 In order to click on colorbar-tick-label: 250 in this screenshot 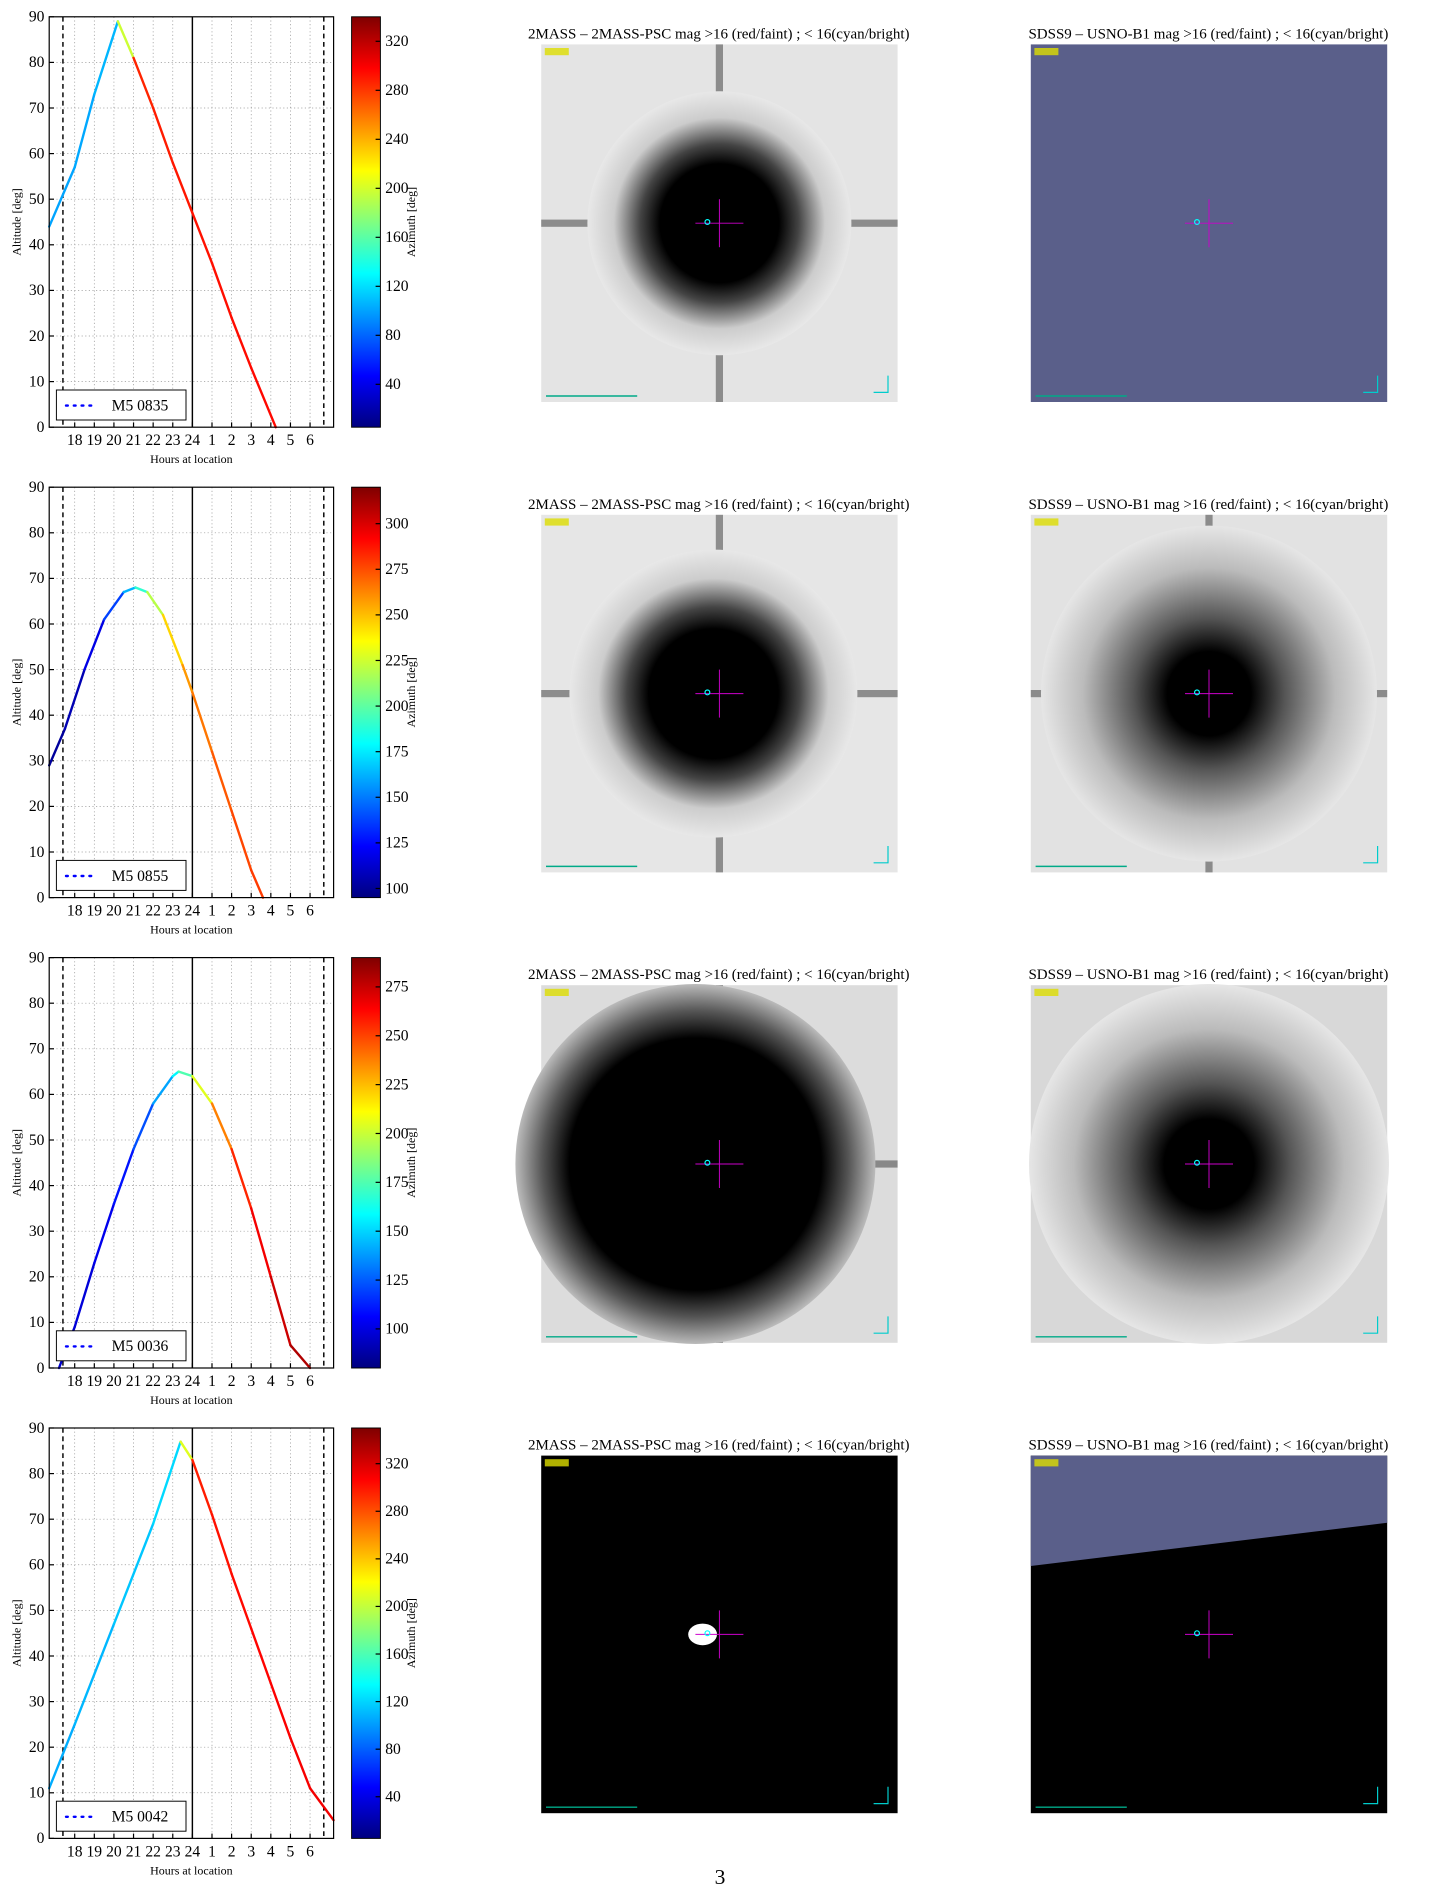, I will do `click(397, 1036)`.